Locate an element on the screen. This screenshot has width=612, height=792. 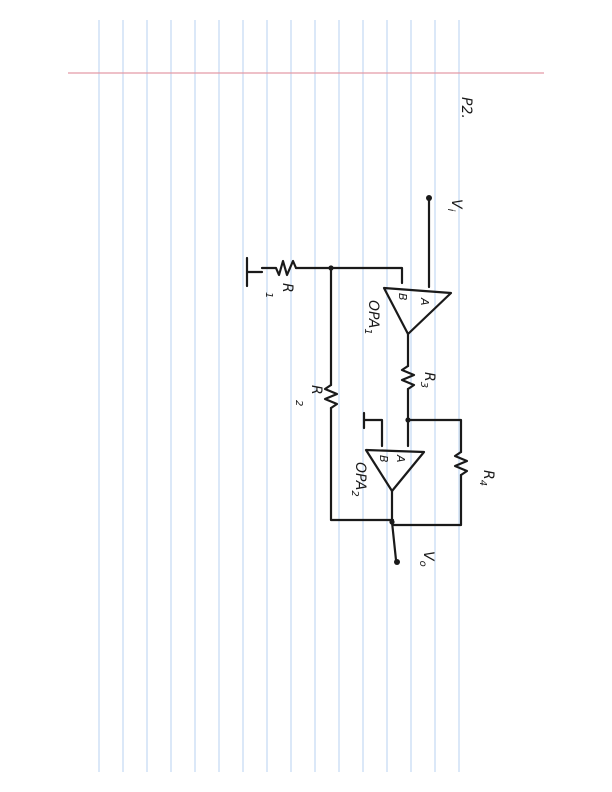
opamp-1-input-b: B is located at coordinates (402, 297).